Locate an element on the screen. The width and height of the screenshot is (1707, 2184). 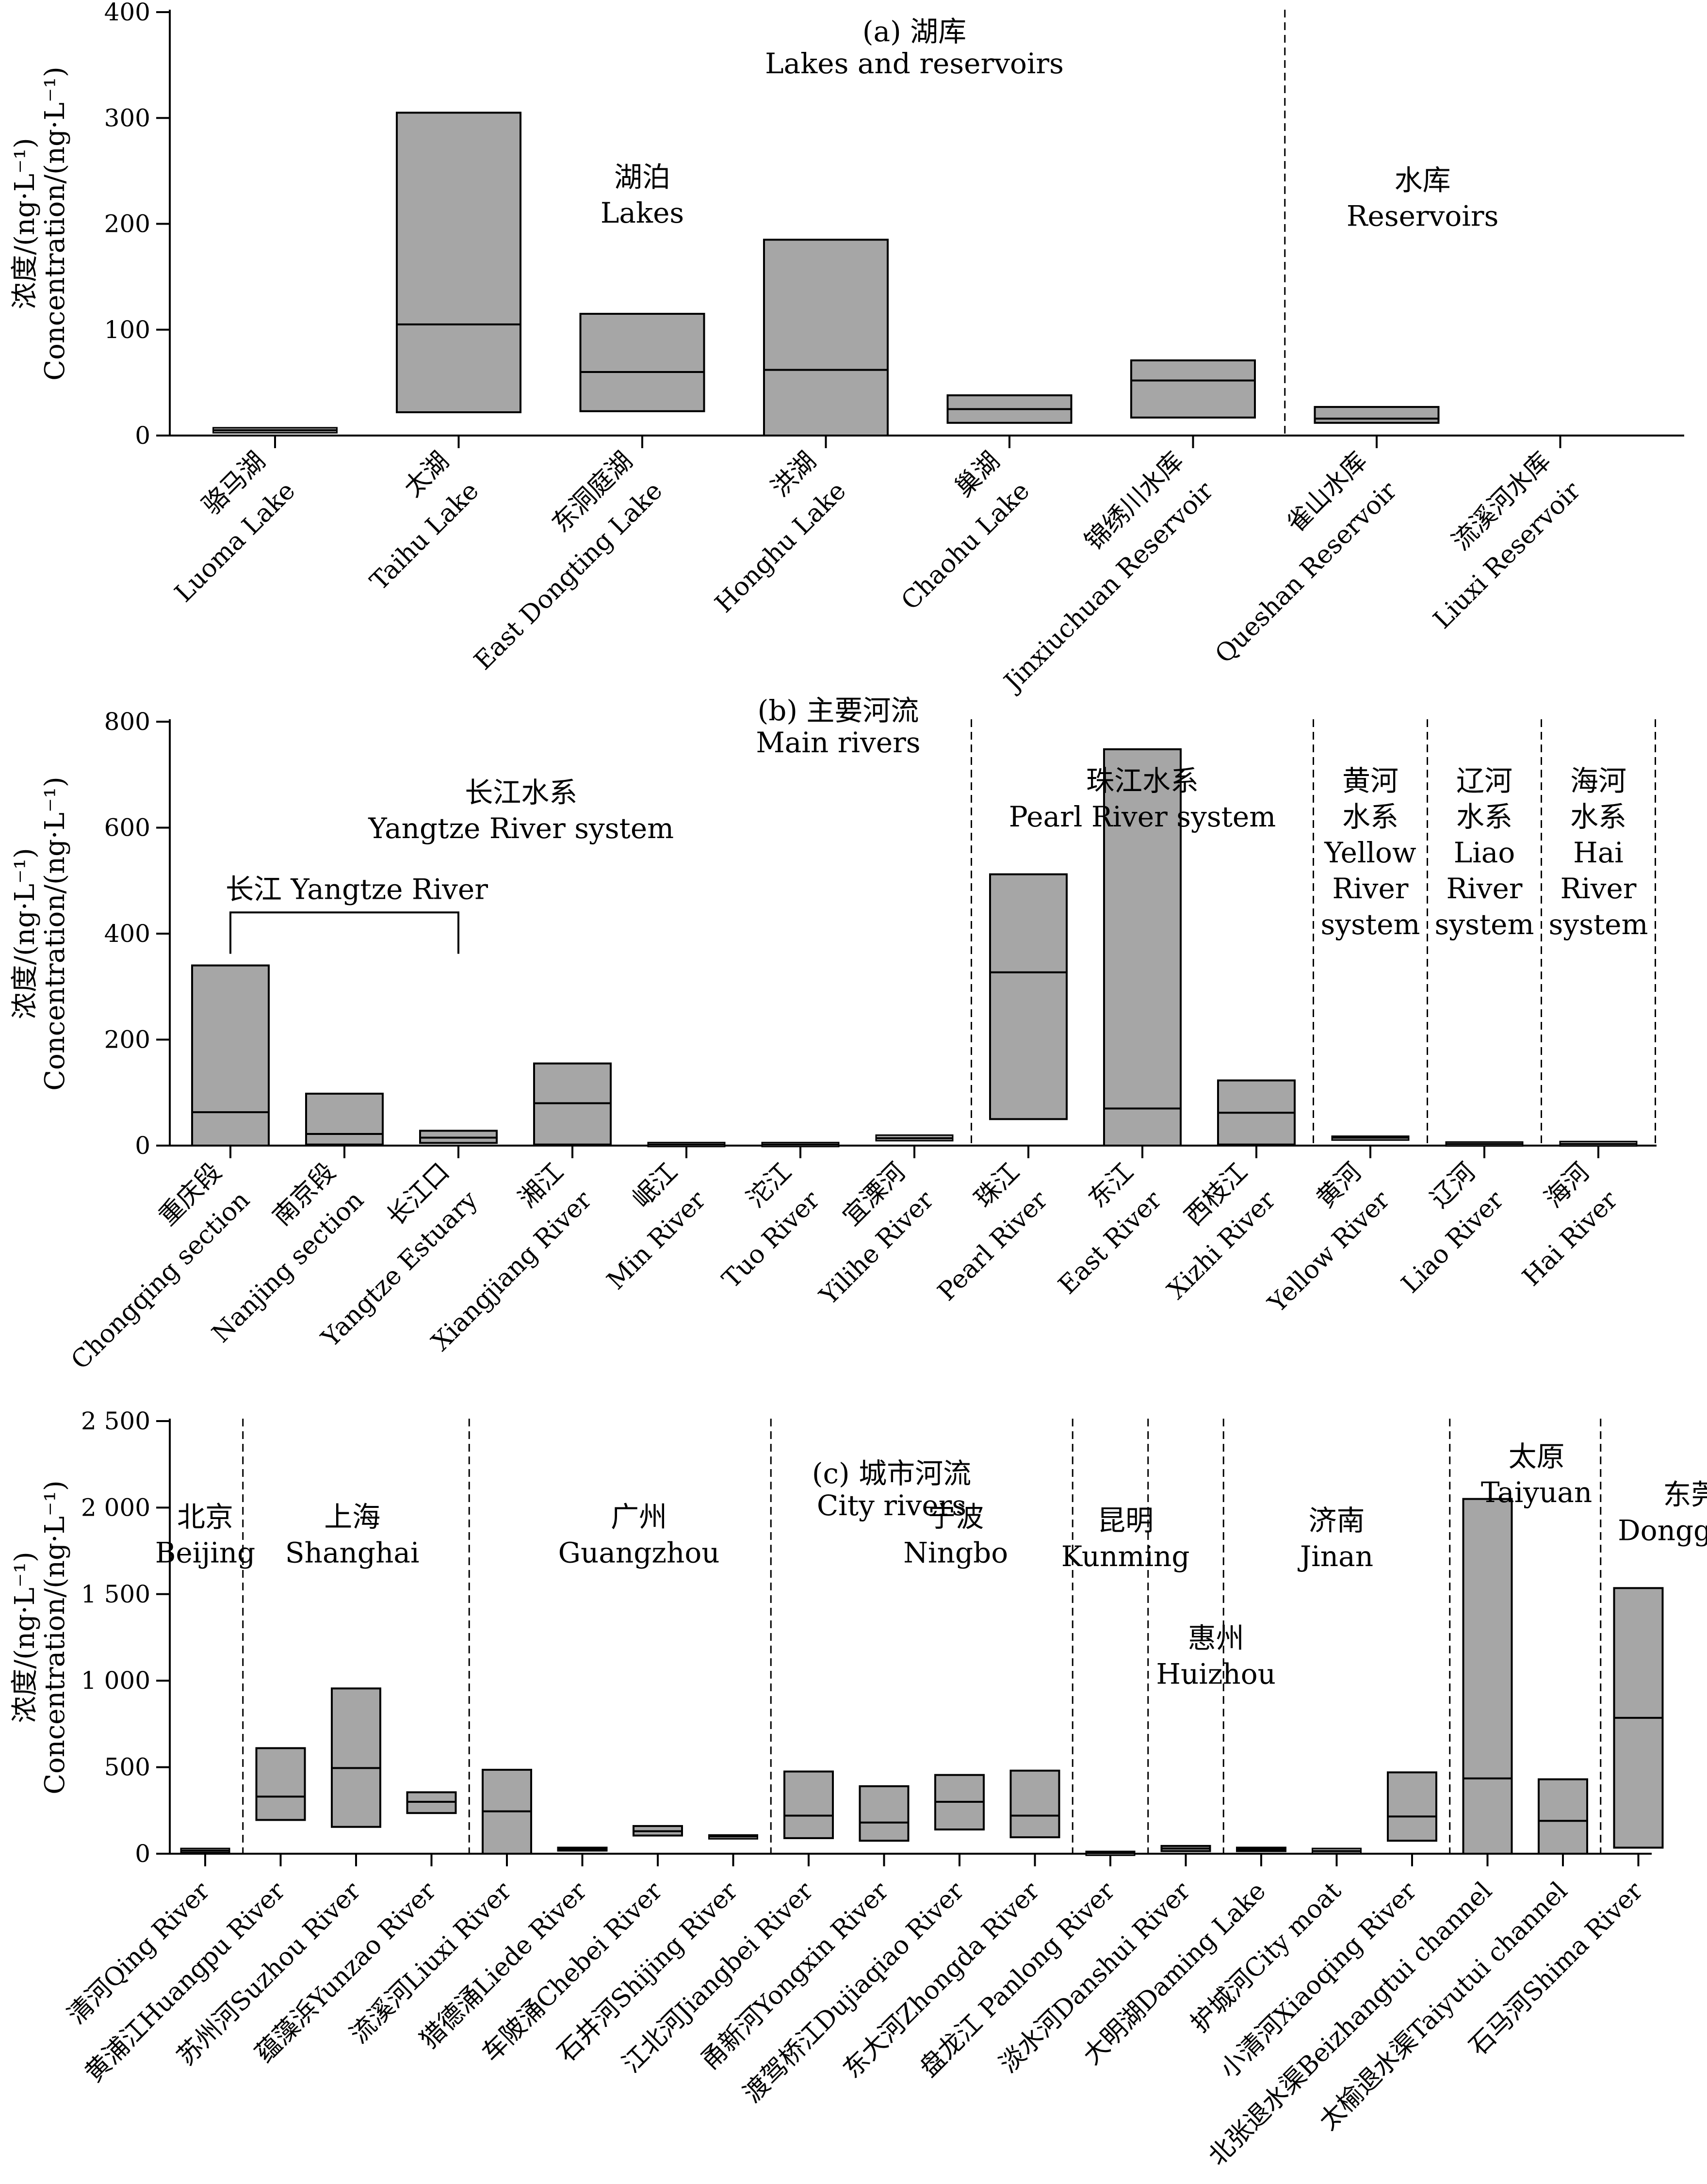
group-label: 长江水系 is located at coordinates (521, 792).